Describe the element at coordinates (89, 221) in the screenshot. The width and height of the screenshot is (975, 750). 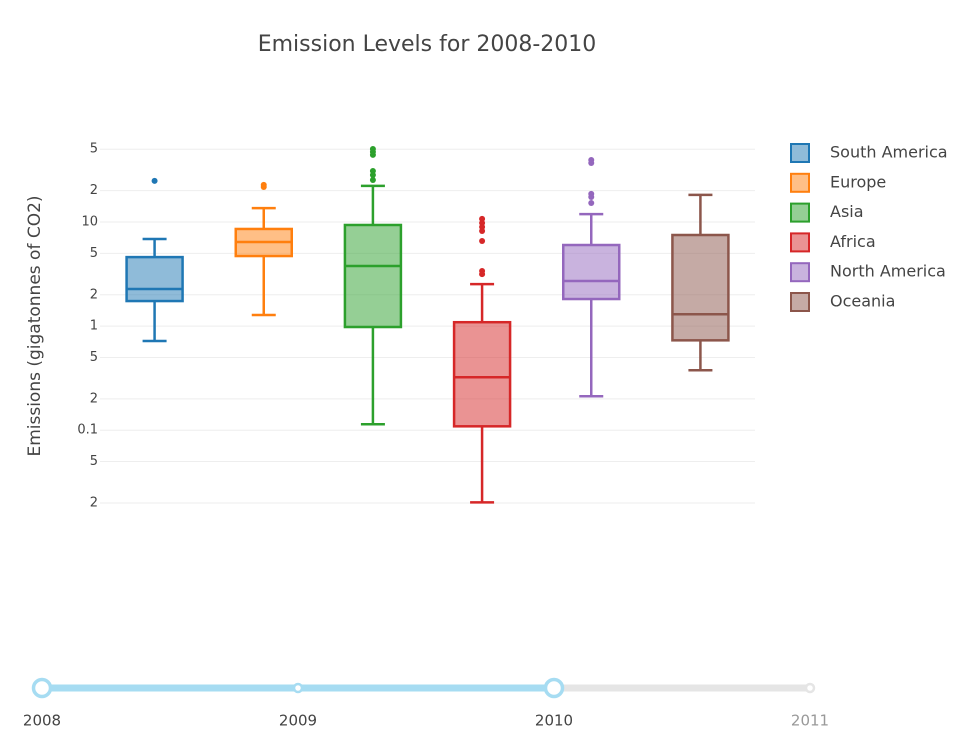
I see `y-tick-label: 10` at that location.